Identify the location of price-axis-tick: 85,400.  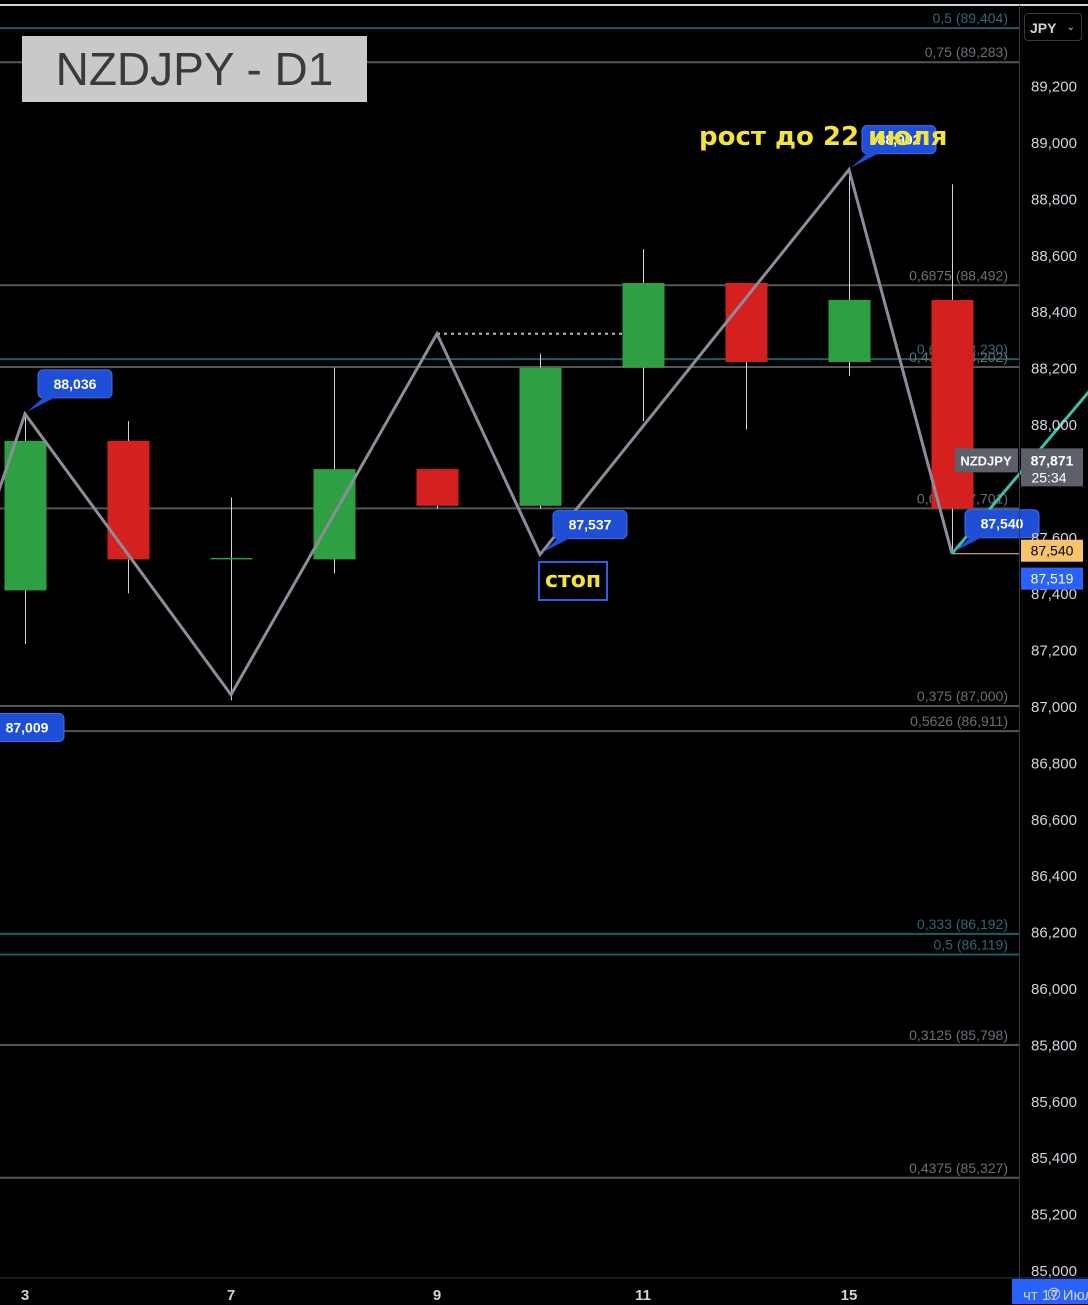
(1054, 1158).